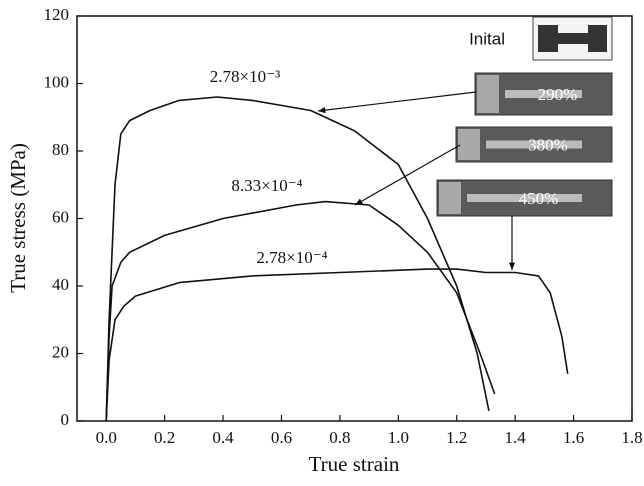 Image resolution: width=644 pixels, height=486 pixels. What do you see at coordinates (573, 437) in the screenshot?
I see `x-tick-label: 1.6` at bounding box center [573, 437].